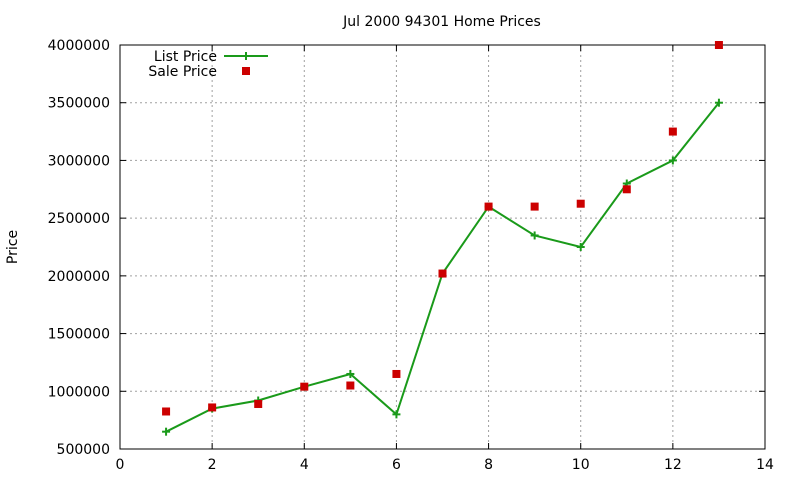 This screenshot has height=485, width=800. What do you see at coordinates (79, 277) in the screenshot?
I see `y-tick-label: 2000000` at bounding box center [79, 277].